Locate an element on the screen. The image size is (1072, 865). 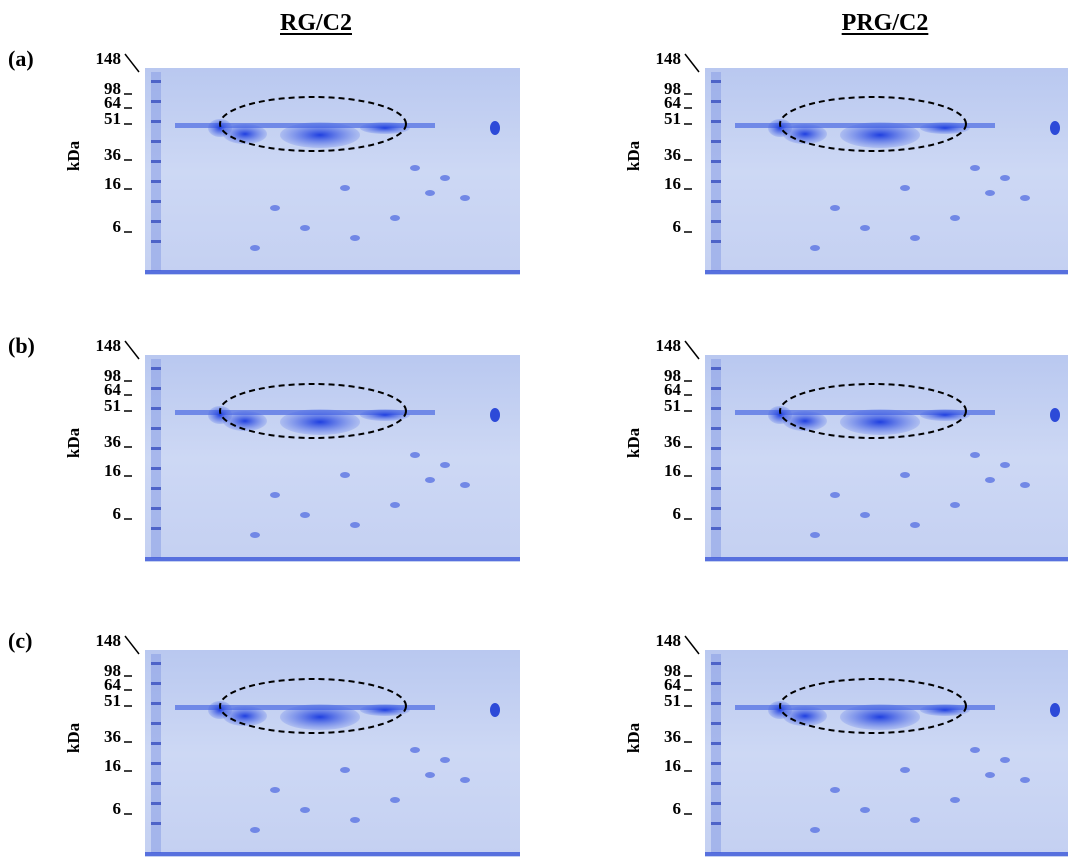
row-label: (b) is located at coordinates (21, 345).